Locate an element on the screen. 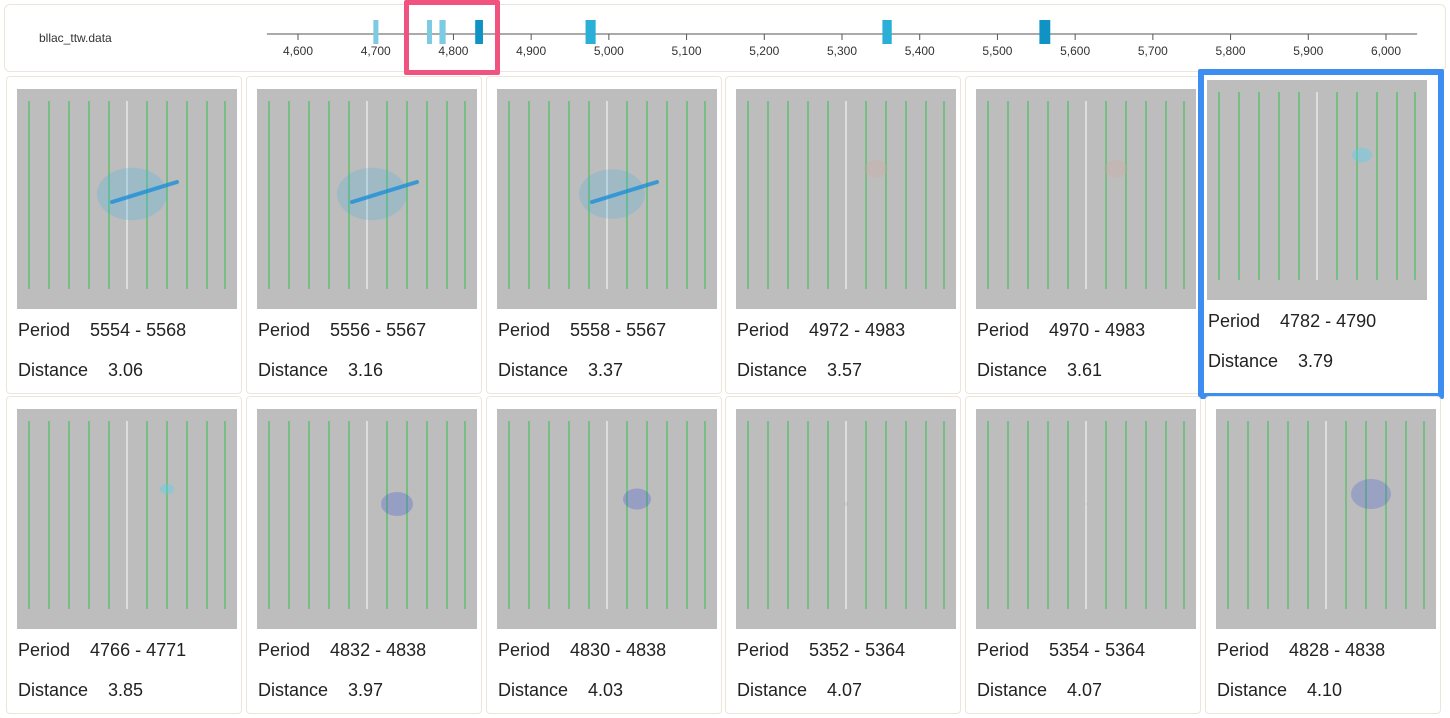 This screenshot has height=718, width=1450. row-distance: Distance 3.06 is located at coordinates (80, 370).